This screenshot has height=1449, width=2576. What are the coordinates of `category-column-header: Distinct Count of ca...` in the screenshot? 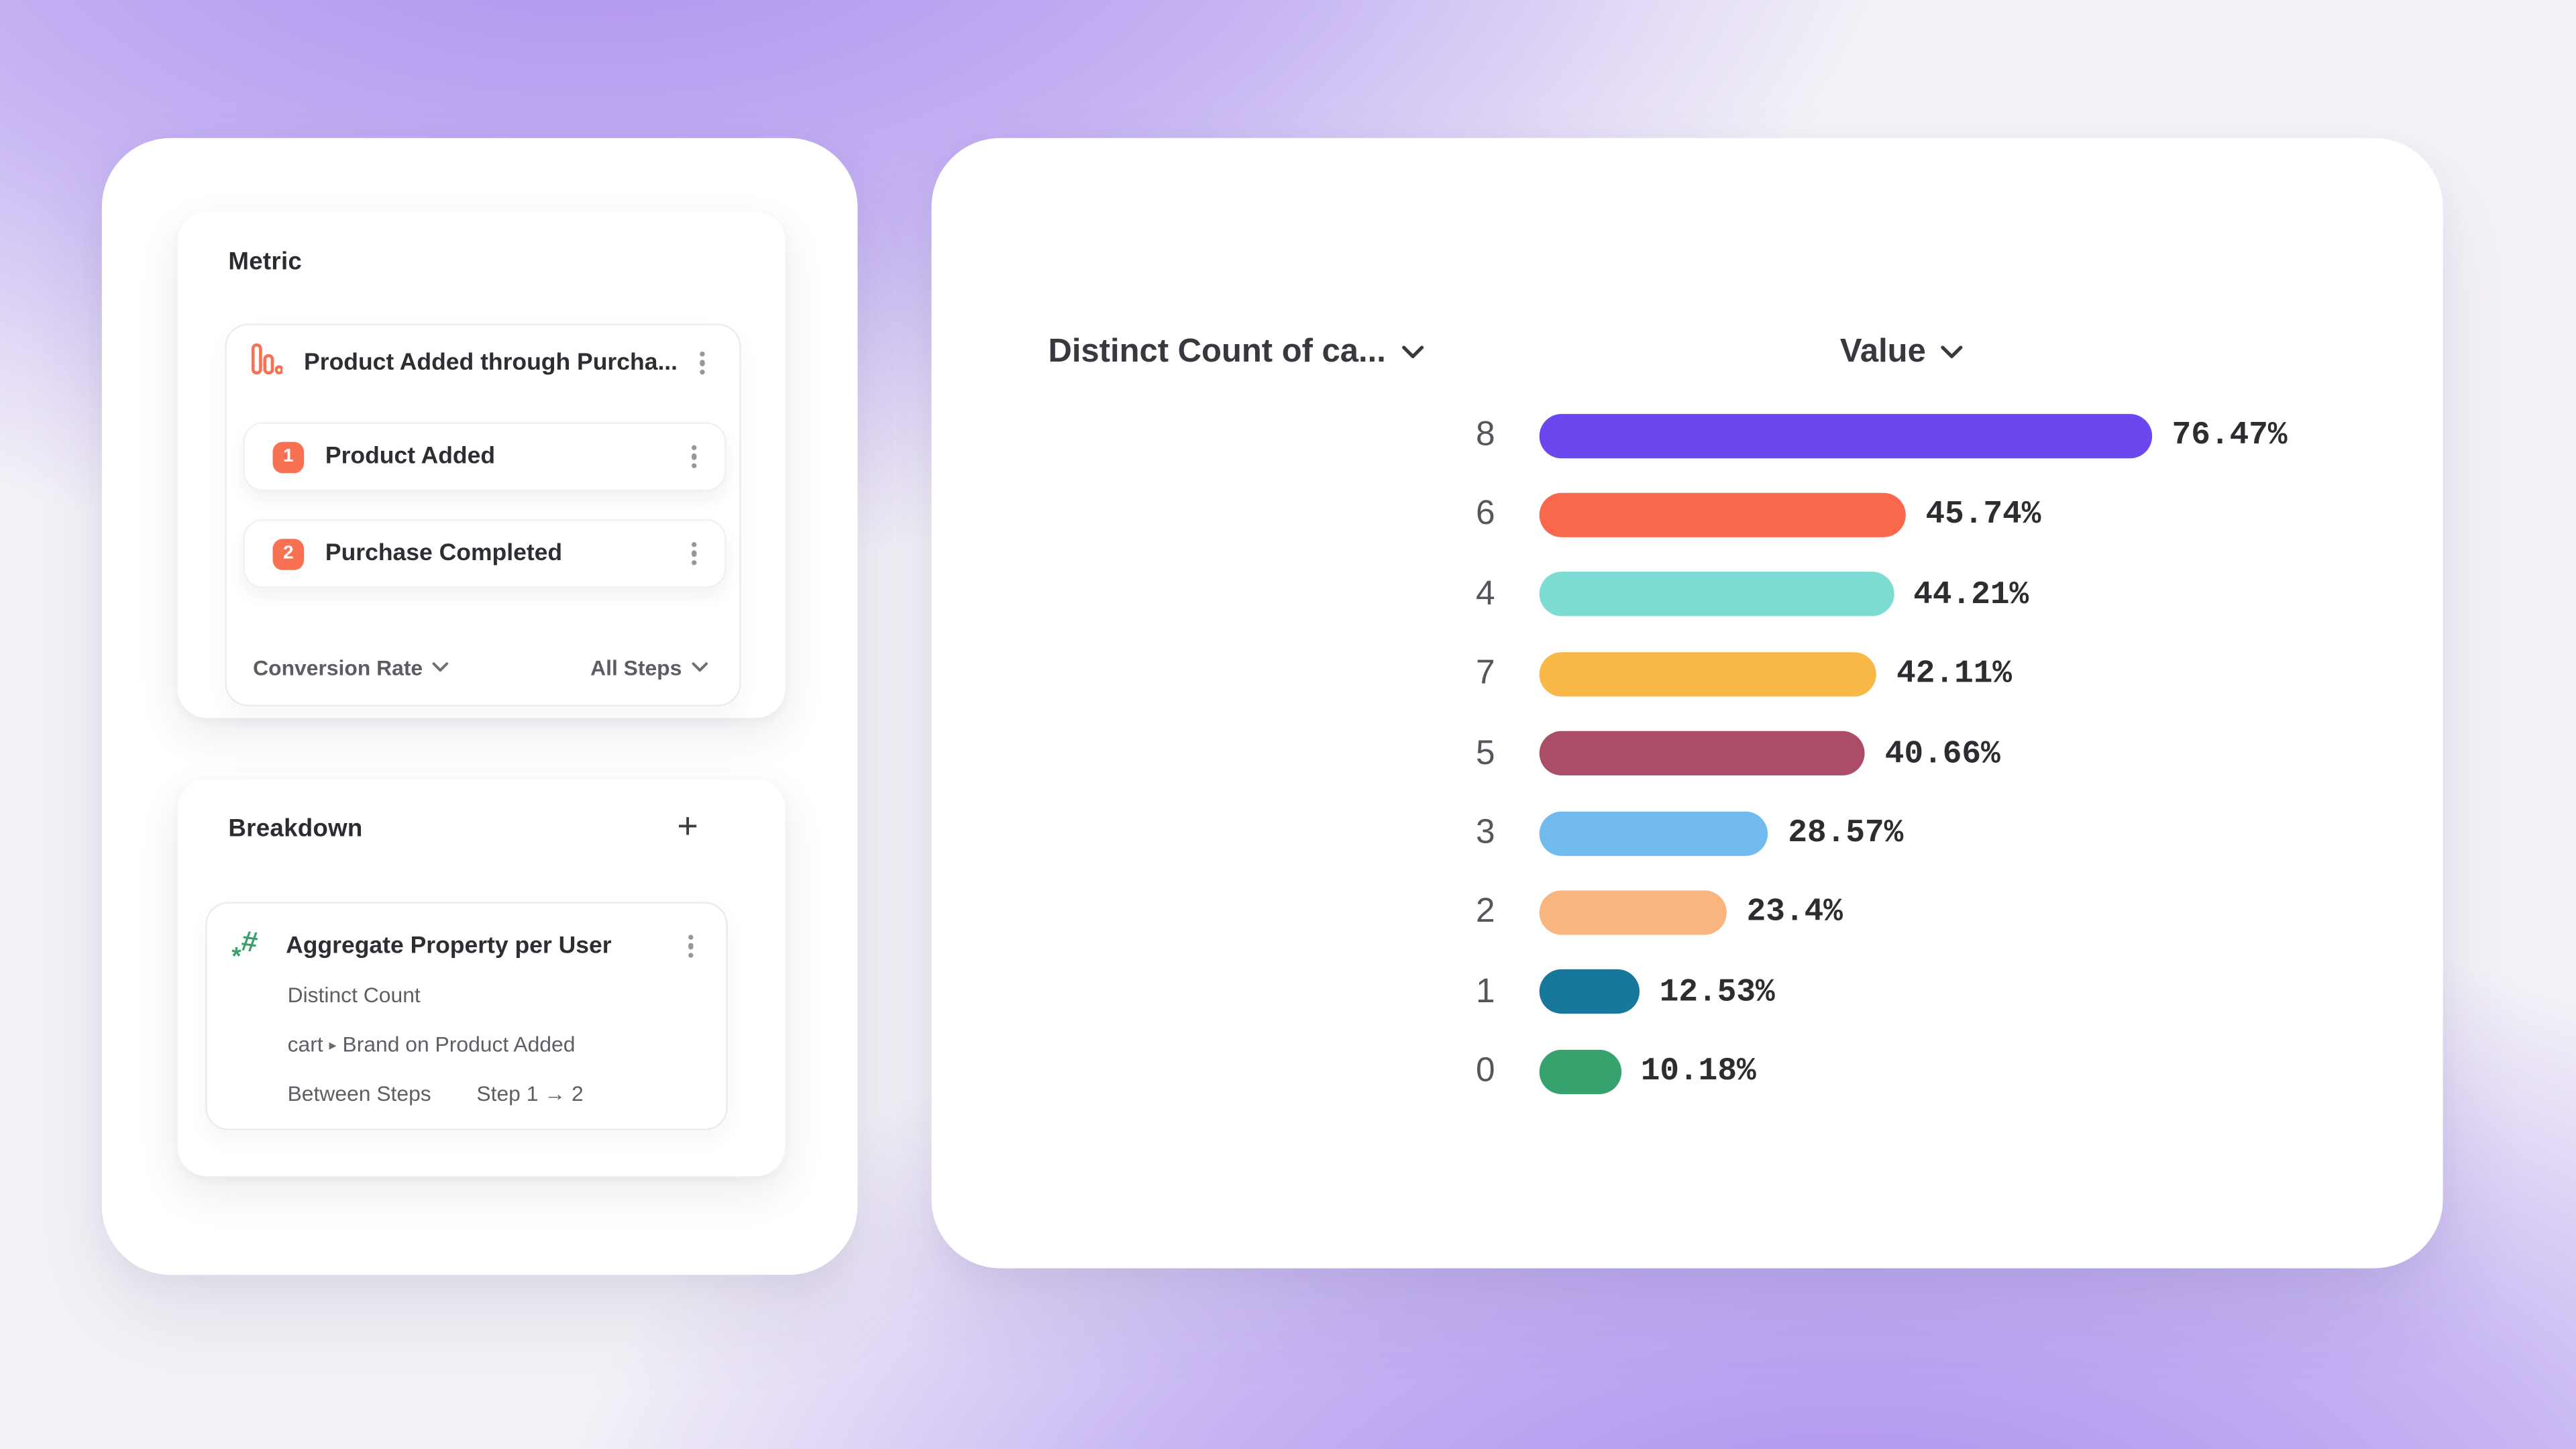 It's located at (1217, 351).